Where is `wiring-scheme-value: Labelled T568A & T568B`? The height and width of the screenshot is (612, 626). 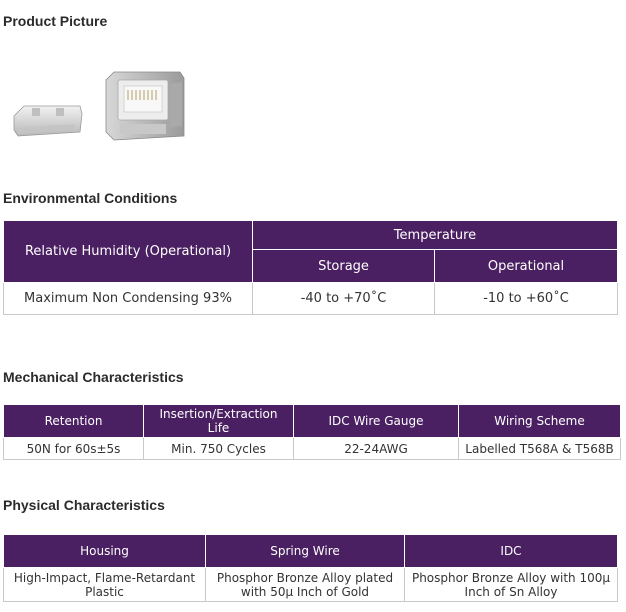
wiring-scheme-value: Labelled T568A & T568B is located at coordinates (539, 448).